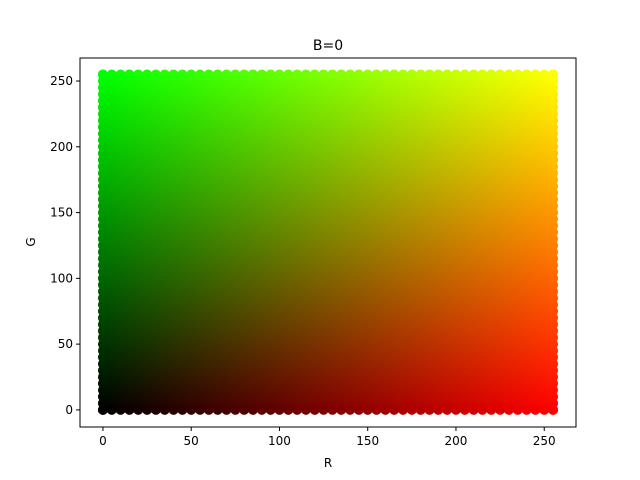 This screenshot has height=480, width=640. Describe the element at coordinates (61, 278) in the screenshot. I see `y-tick-label: 100` at that location.